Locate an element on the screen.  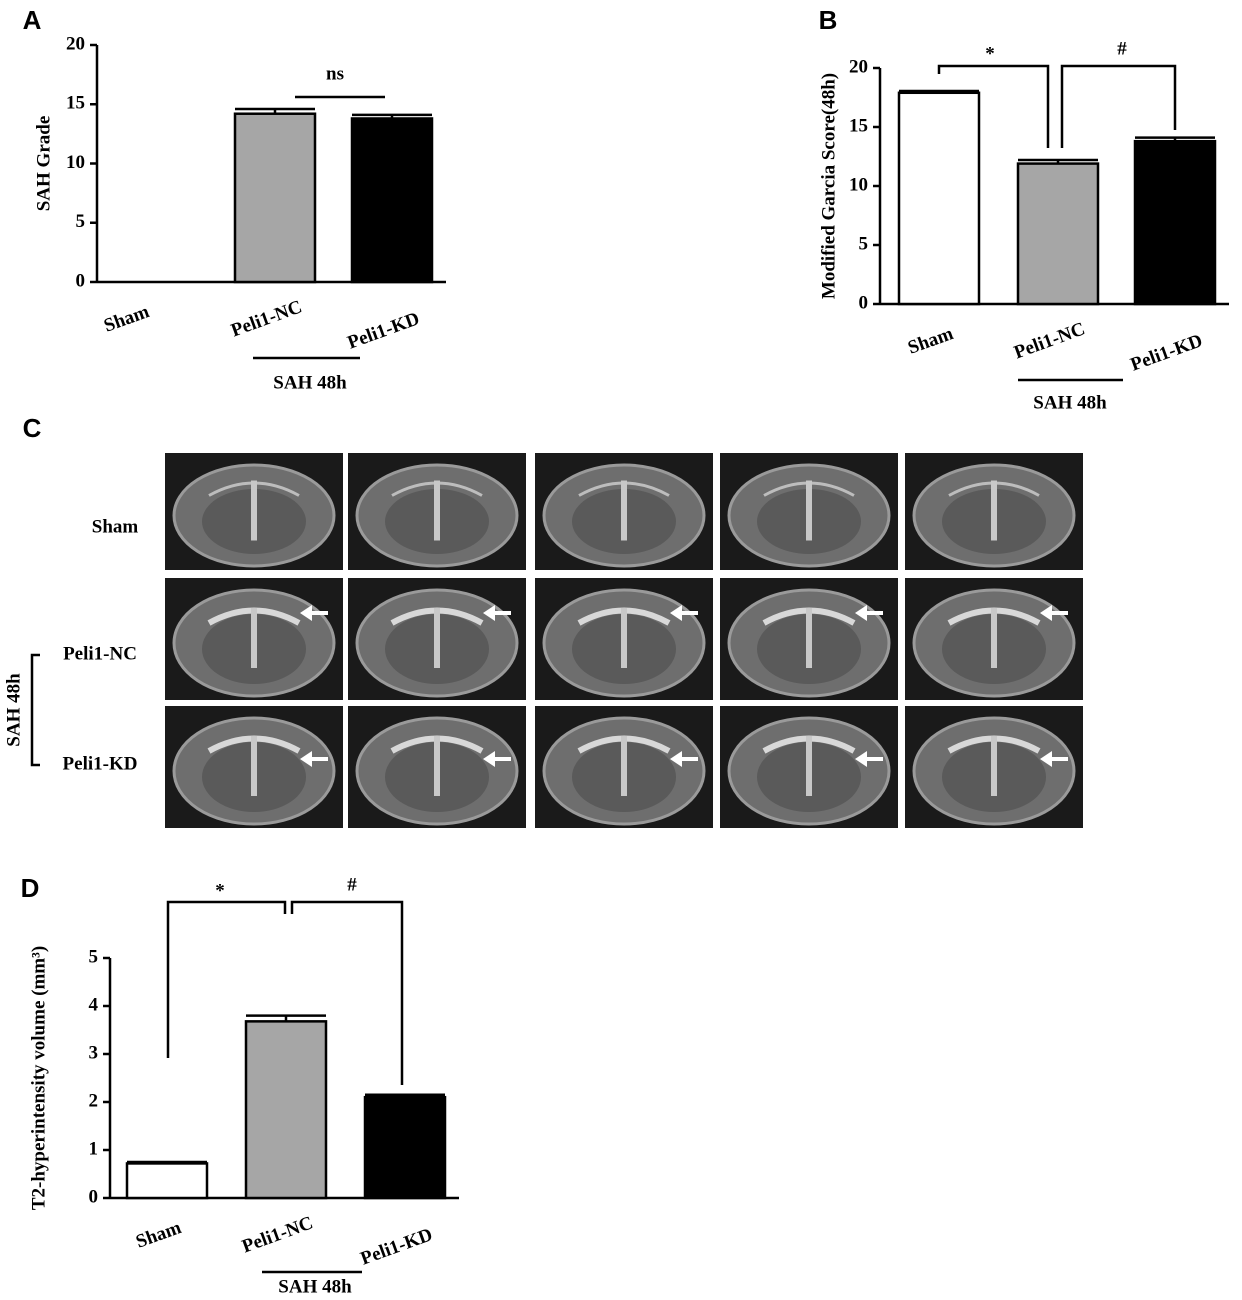
y-axis-label: SAH Grade is located at coordinates (43, 164).